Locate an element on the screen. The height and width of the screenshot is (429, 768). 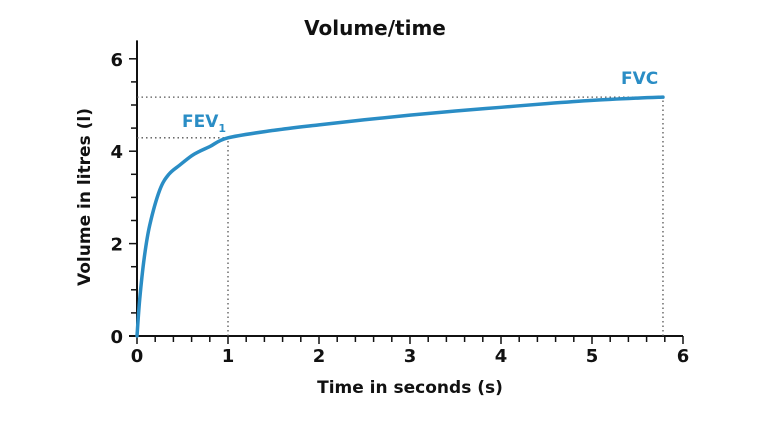
y-tick-label: 2 is located at coordinates (116, 245).